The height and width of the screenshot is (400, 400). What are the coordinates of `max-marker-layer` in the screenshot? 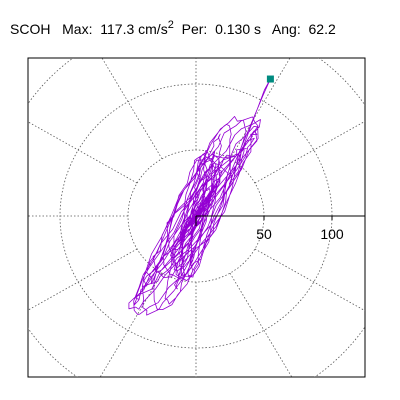 It's located at (270, 79).